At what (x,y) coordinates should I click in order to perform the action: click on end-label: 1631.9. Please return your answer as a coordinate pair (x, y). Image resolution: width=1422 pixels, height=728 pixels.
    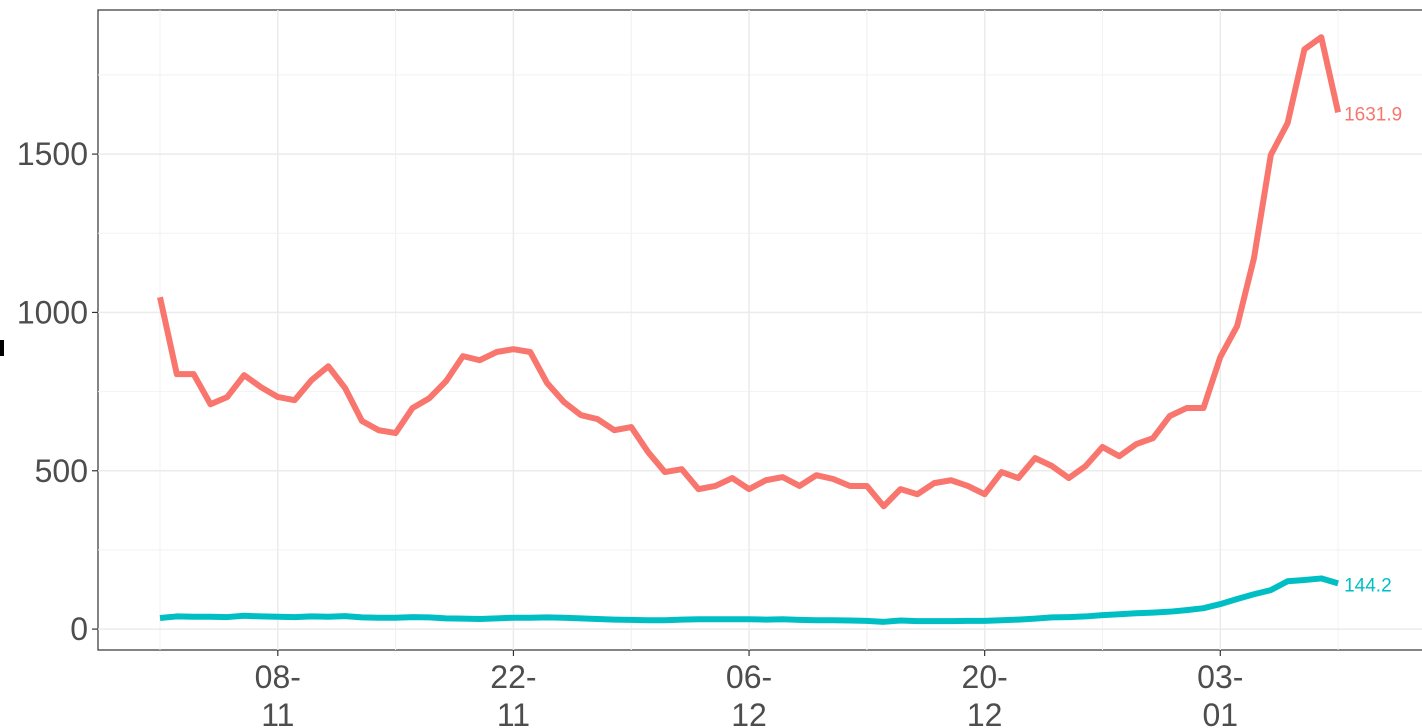
    Looking at the image, I should click on (1373, 114).